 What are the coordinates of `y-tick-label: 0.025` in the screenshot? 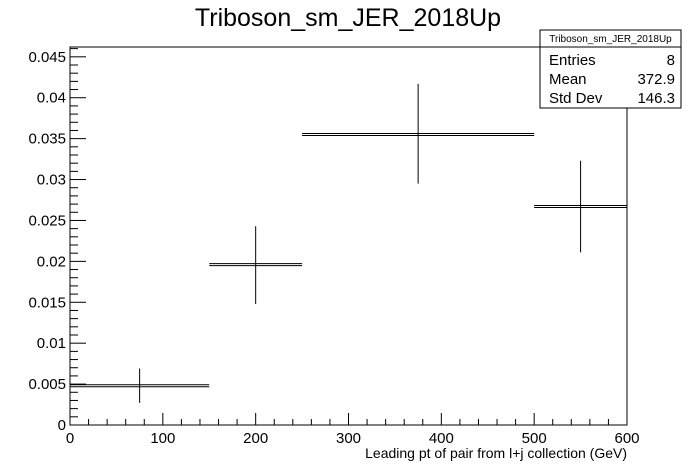 It's located at (47, 220).